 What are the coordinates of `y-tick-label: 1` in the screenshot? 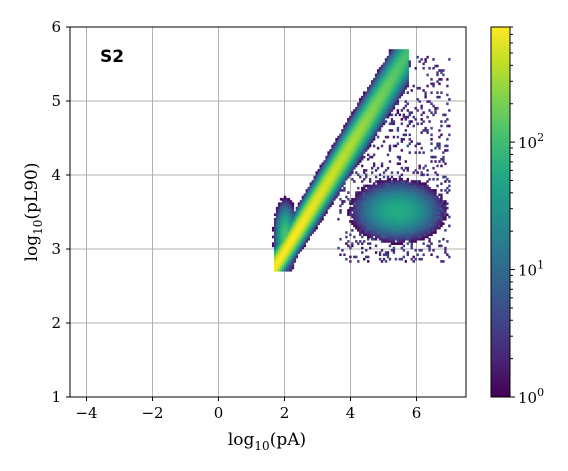 It's located at (56, 397).